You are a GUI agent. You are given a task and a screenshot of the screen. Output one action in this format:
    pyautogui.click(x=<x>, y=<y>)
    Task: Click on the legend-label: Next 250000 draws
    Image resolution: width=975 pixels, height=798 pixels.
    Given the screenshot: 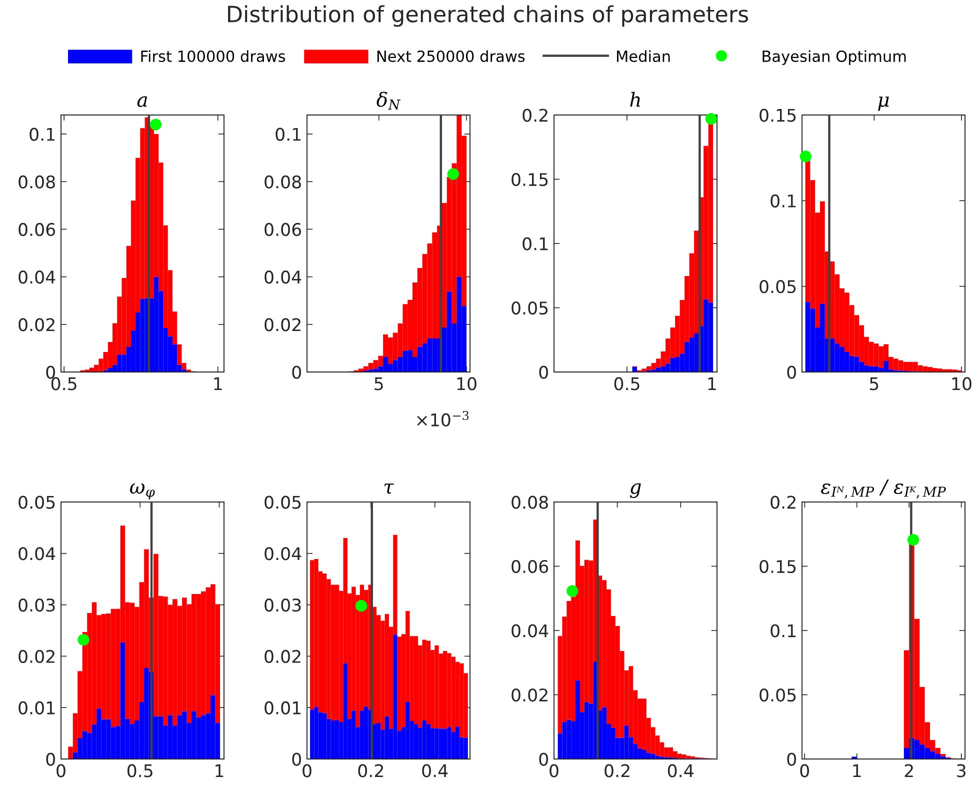 What is the action you would take?
    pyautogui.click(x=451, y=56)
    